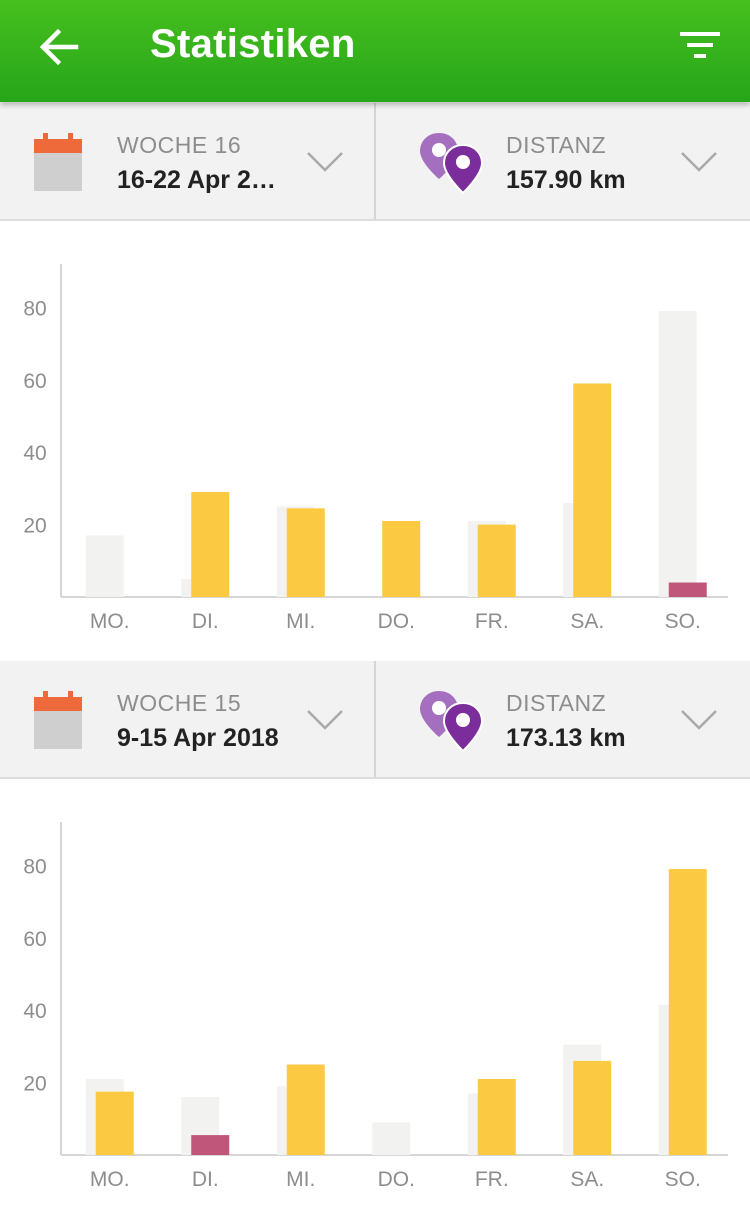 The height and width of the screenshot is (1209, 750). I want to click on week-date-range: 9-15 Apr 2018, so click(198, 738).